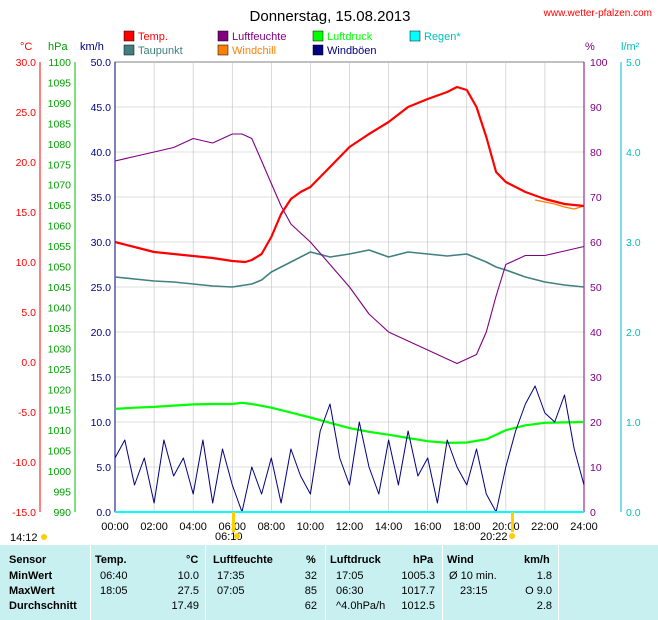 The height and width of the screenshot is (620, 658). What do you see at coordinates (243, 560) in the screenshot?
I see `hdr-humidity: Luftfeuchte` at bounding box center [243, 560].